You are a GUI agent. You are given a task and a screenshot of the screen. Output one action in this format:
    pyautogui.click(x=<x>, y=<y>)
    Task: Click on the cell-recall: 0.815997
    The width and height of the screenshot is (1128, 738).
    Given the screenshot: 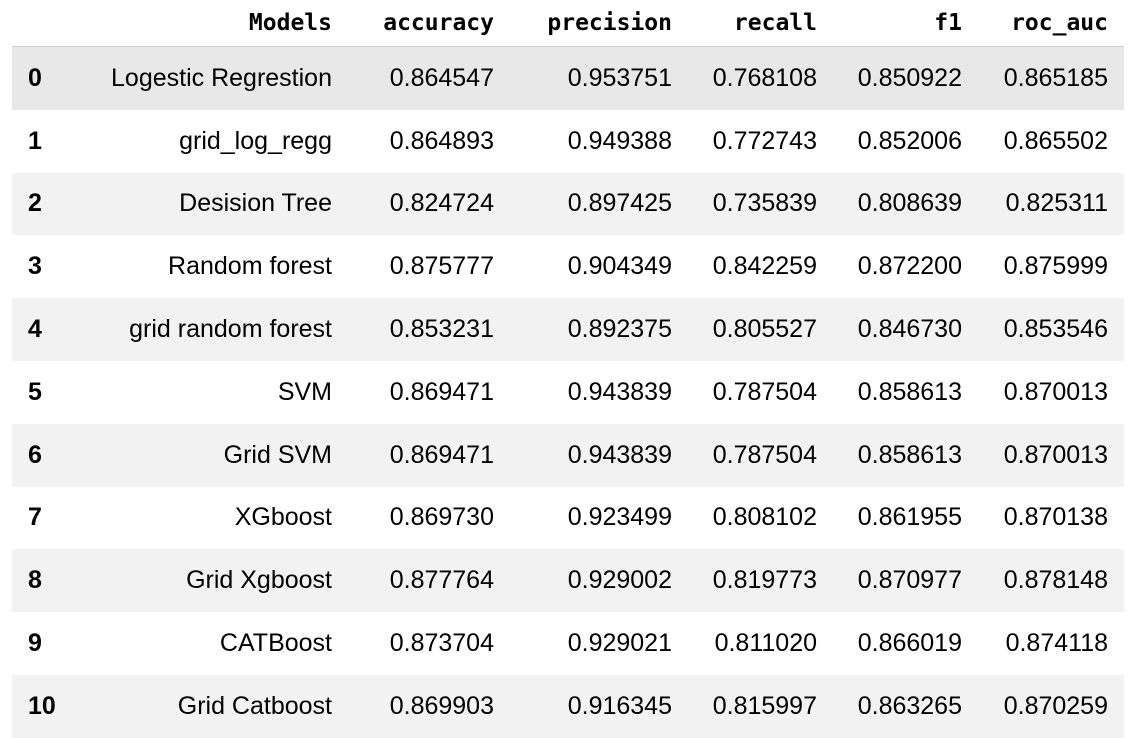 What is the action you would take?
    pyautogui.click(x=764, y=705)
    